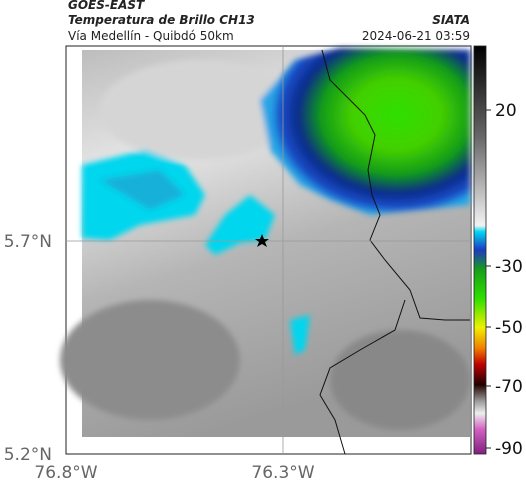 This screenshot has height=495, width=526. I want to click on colorbar-tick-label: -50, so click(509, 328).